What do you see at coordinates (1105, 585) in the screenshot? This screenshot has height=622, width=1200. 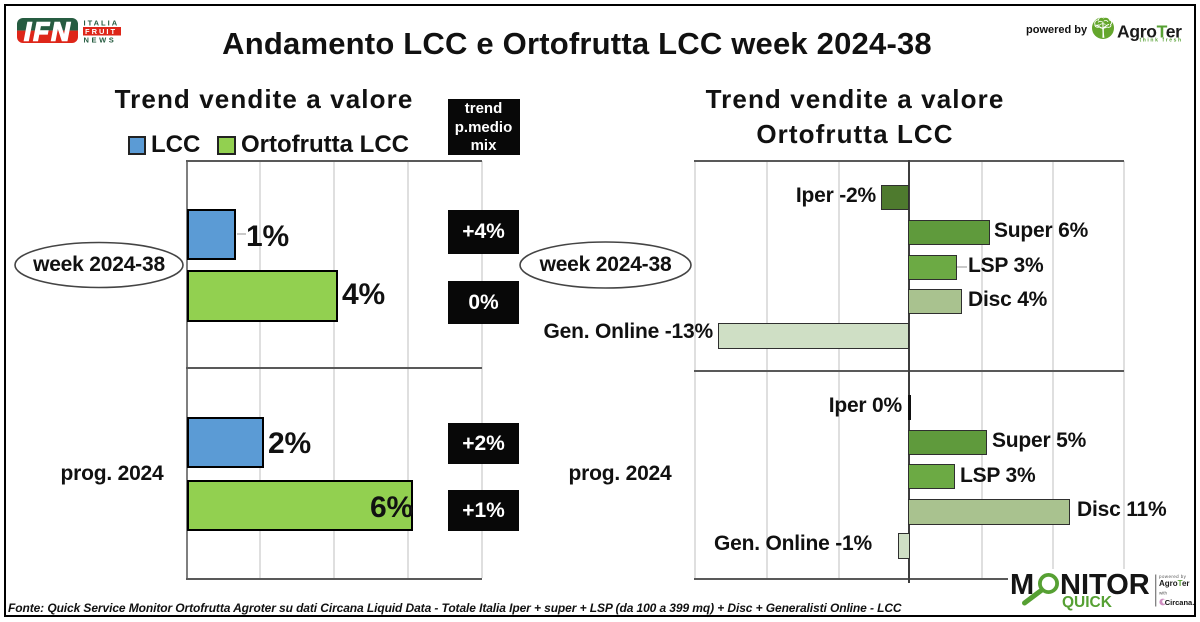 I see `svg-text: NITOR` at bounding box center [1105, 585].